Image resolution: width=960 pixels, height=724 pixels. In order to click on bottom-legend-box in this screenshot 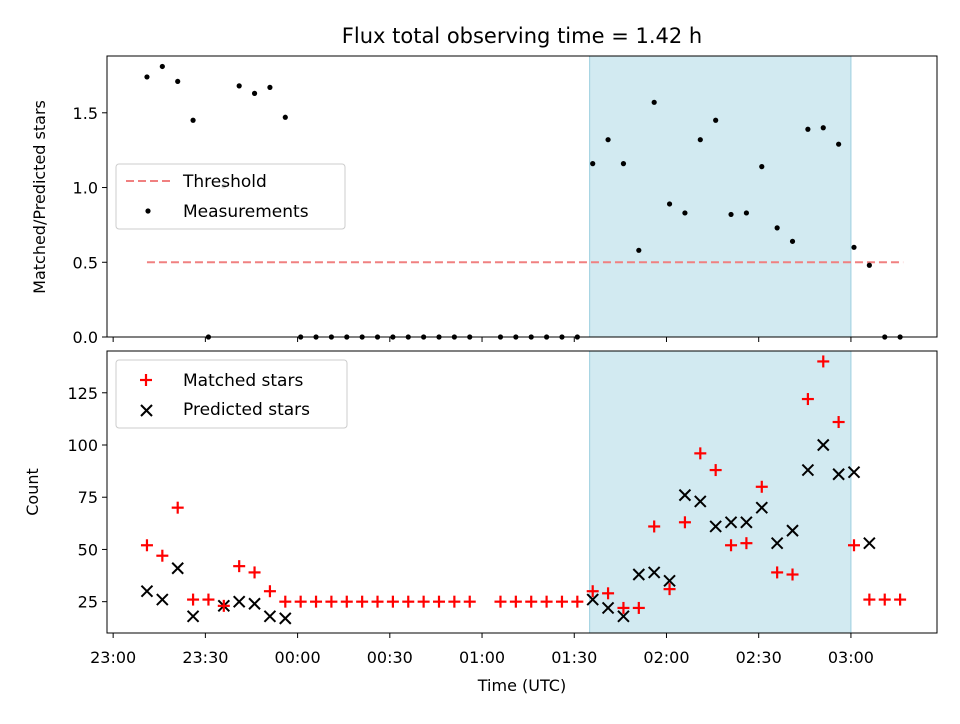, I will do `click(231, 394)`.